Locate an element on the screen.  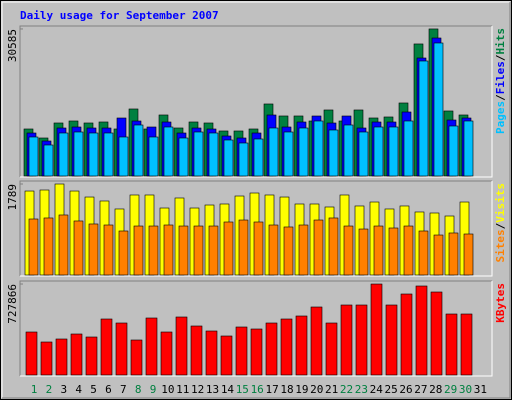
x-tick-label: 10 is located at coordinates (167, 389).